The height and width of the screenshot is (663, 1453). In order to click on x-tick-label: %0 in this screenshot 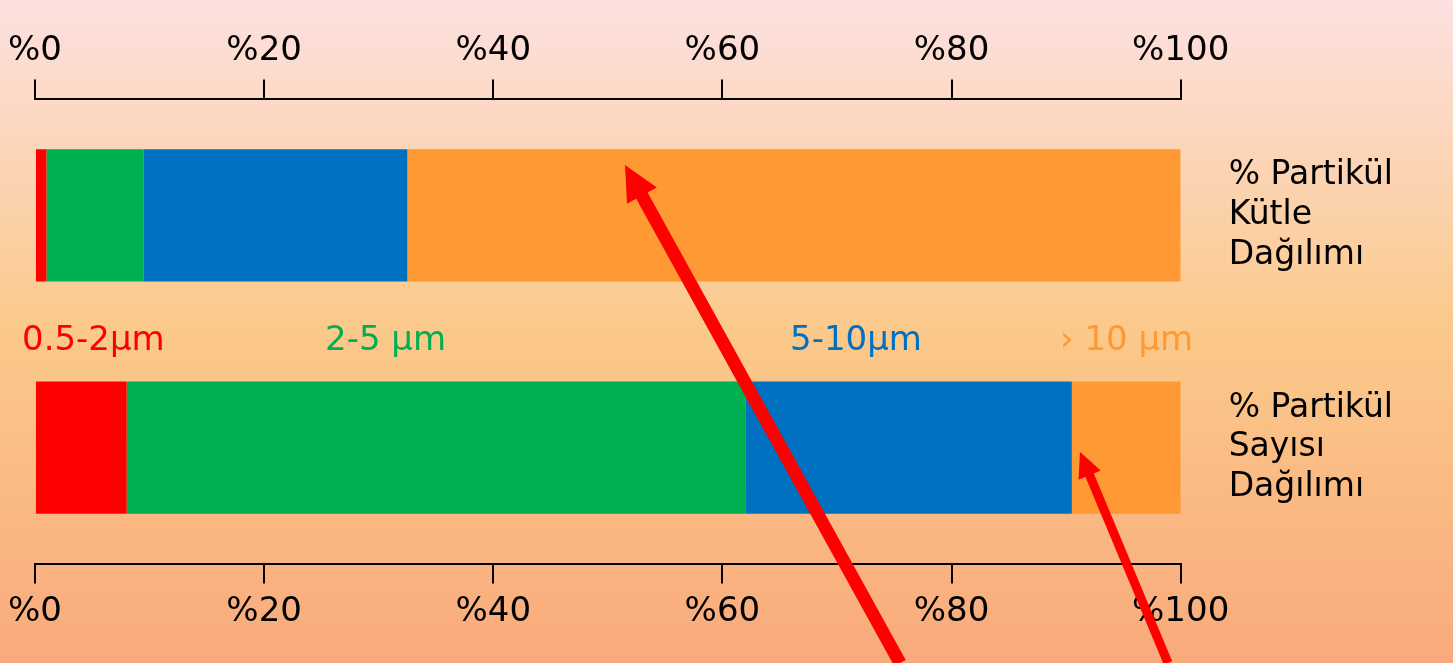, I will do `click(34, 608)`.